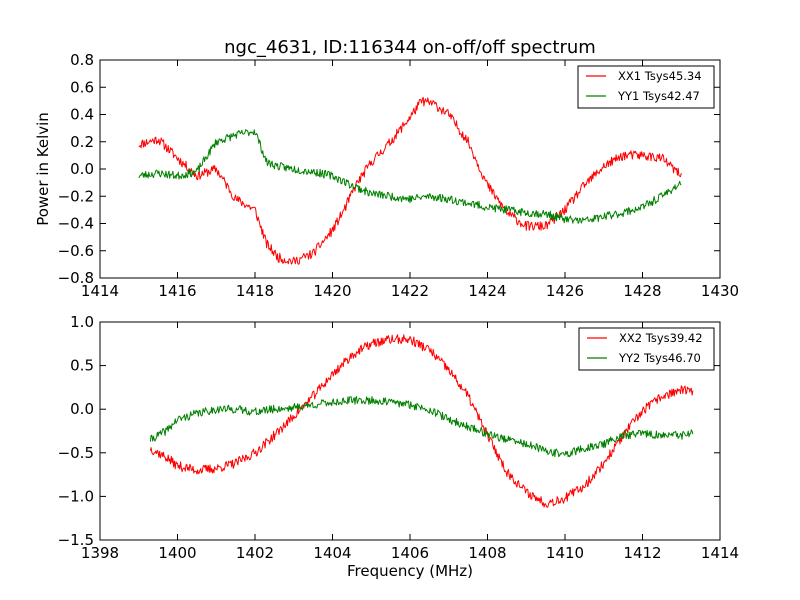  I want to click on y-tick-label: 0.6, so click(82, 87).